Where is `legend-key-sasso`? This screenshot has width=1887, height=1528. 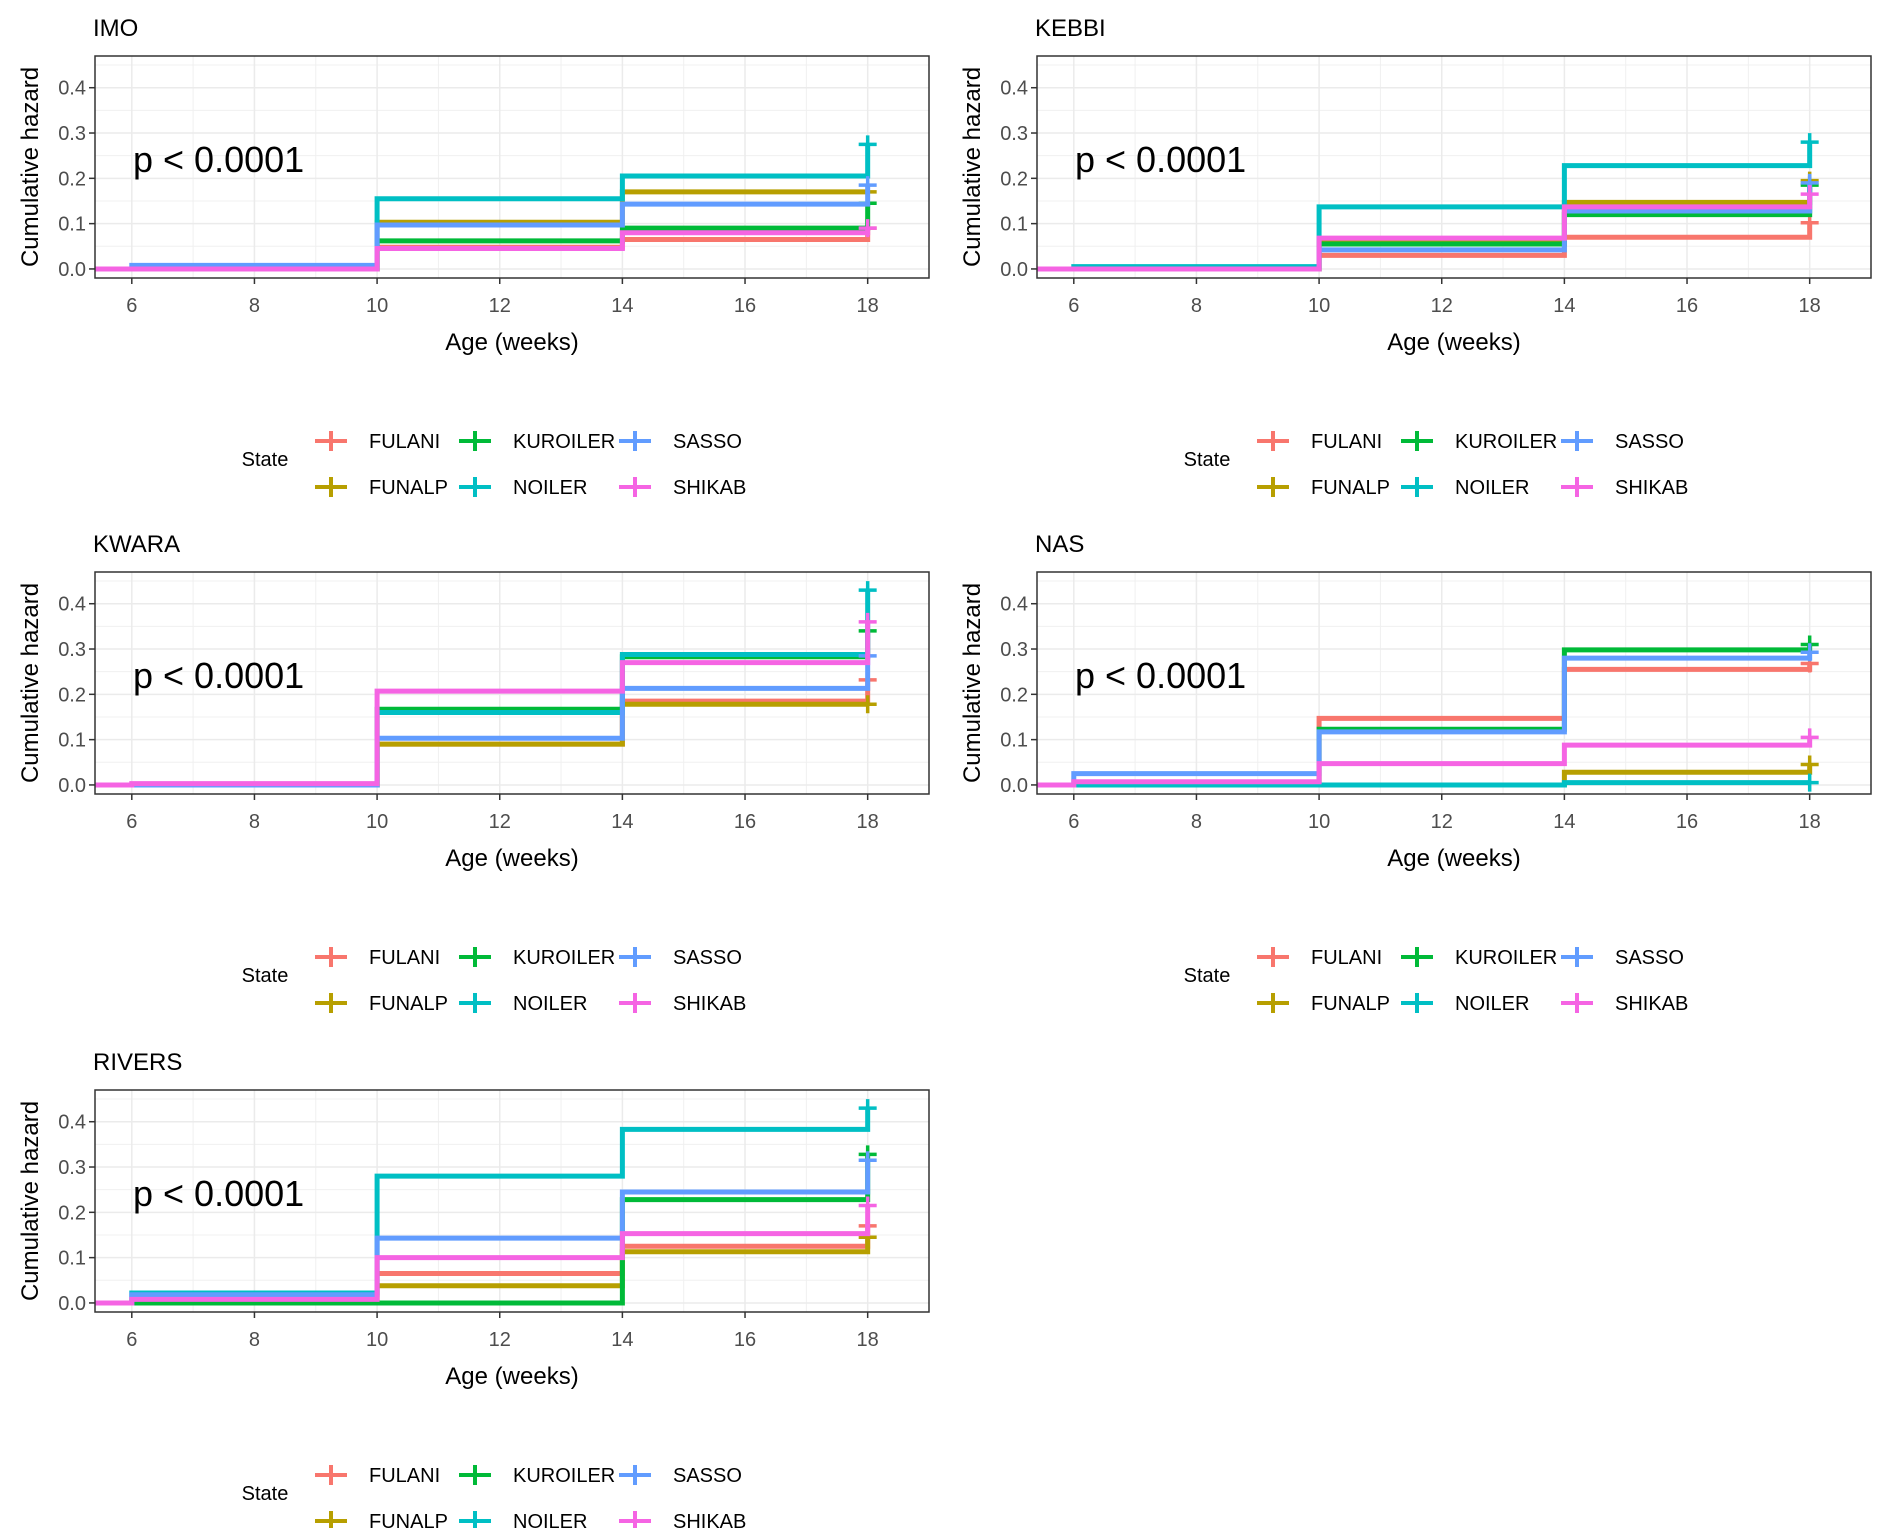
legend-key-sasso is located at coordinates (635, 441).